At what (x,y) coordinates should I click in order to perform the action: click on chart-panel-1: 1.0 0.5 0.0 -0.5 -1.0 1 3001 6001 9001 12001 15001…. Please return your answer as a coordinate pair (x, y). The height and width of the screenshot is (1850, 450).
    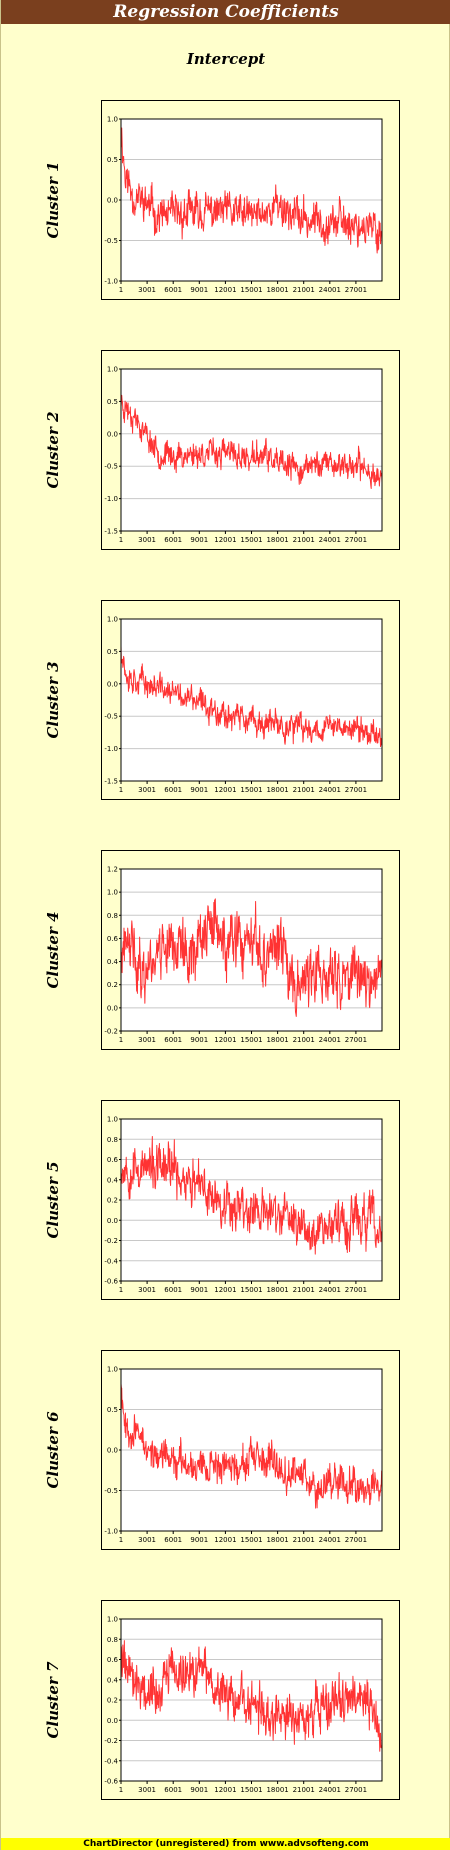
    Looking at the image, I should click on (250, 200).